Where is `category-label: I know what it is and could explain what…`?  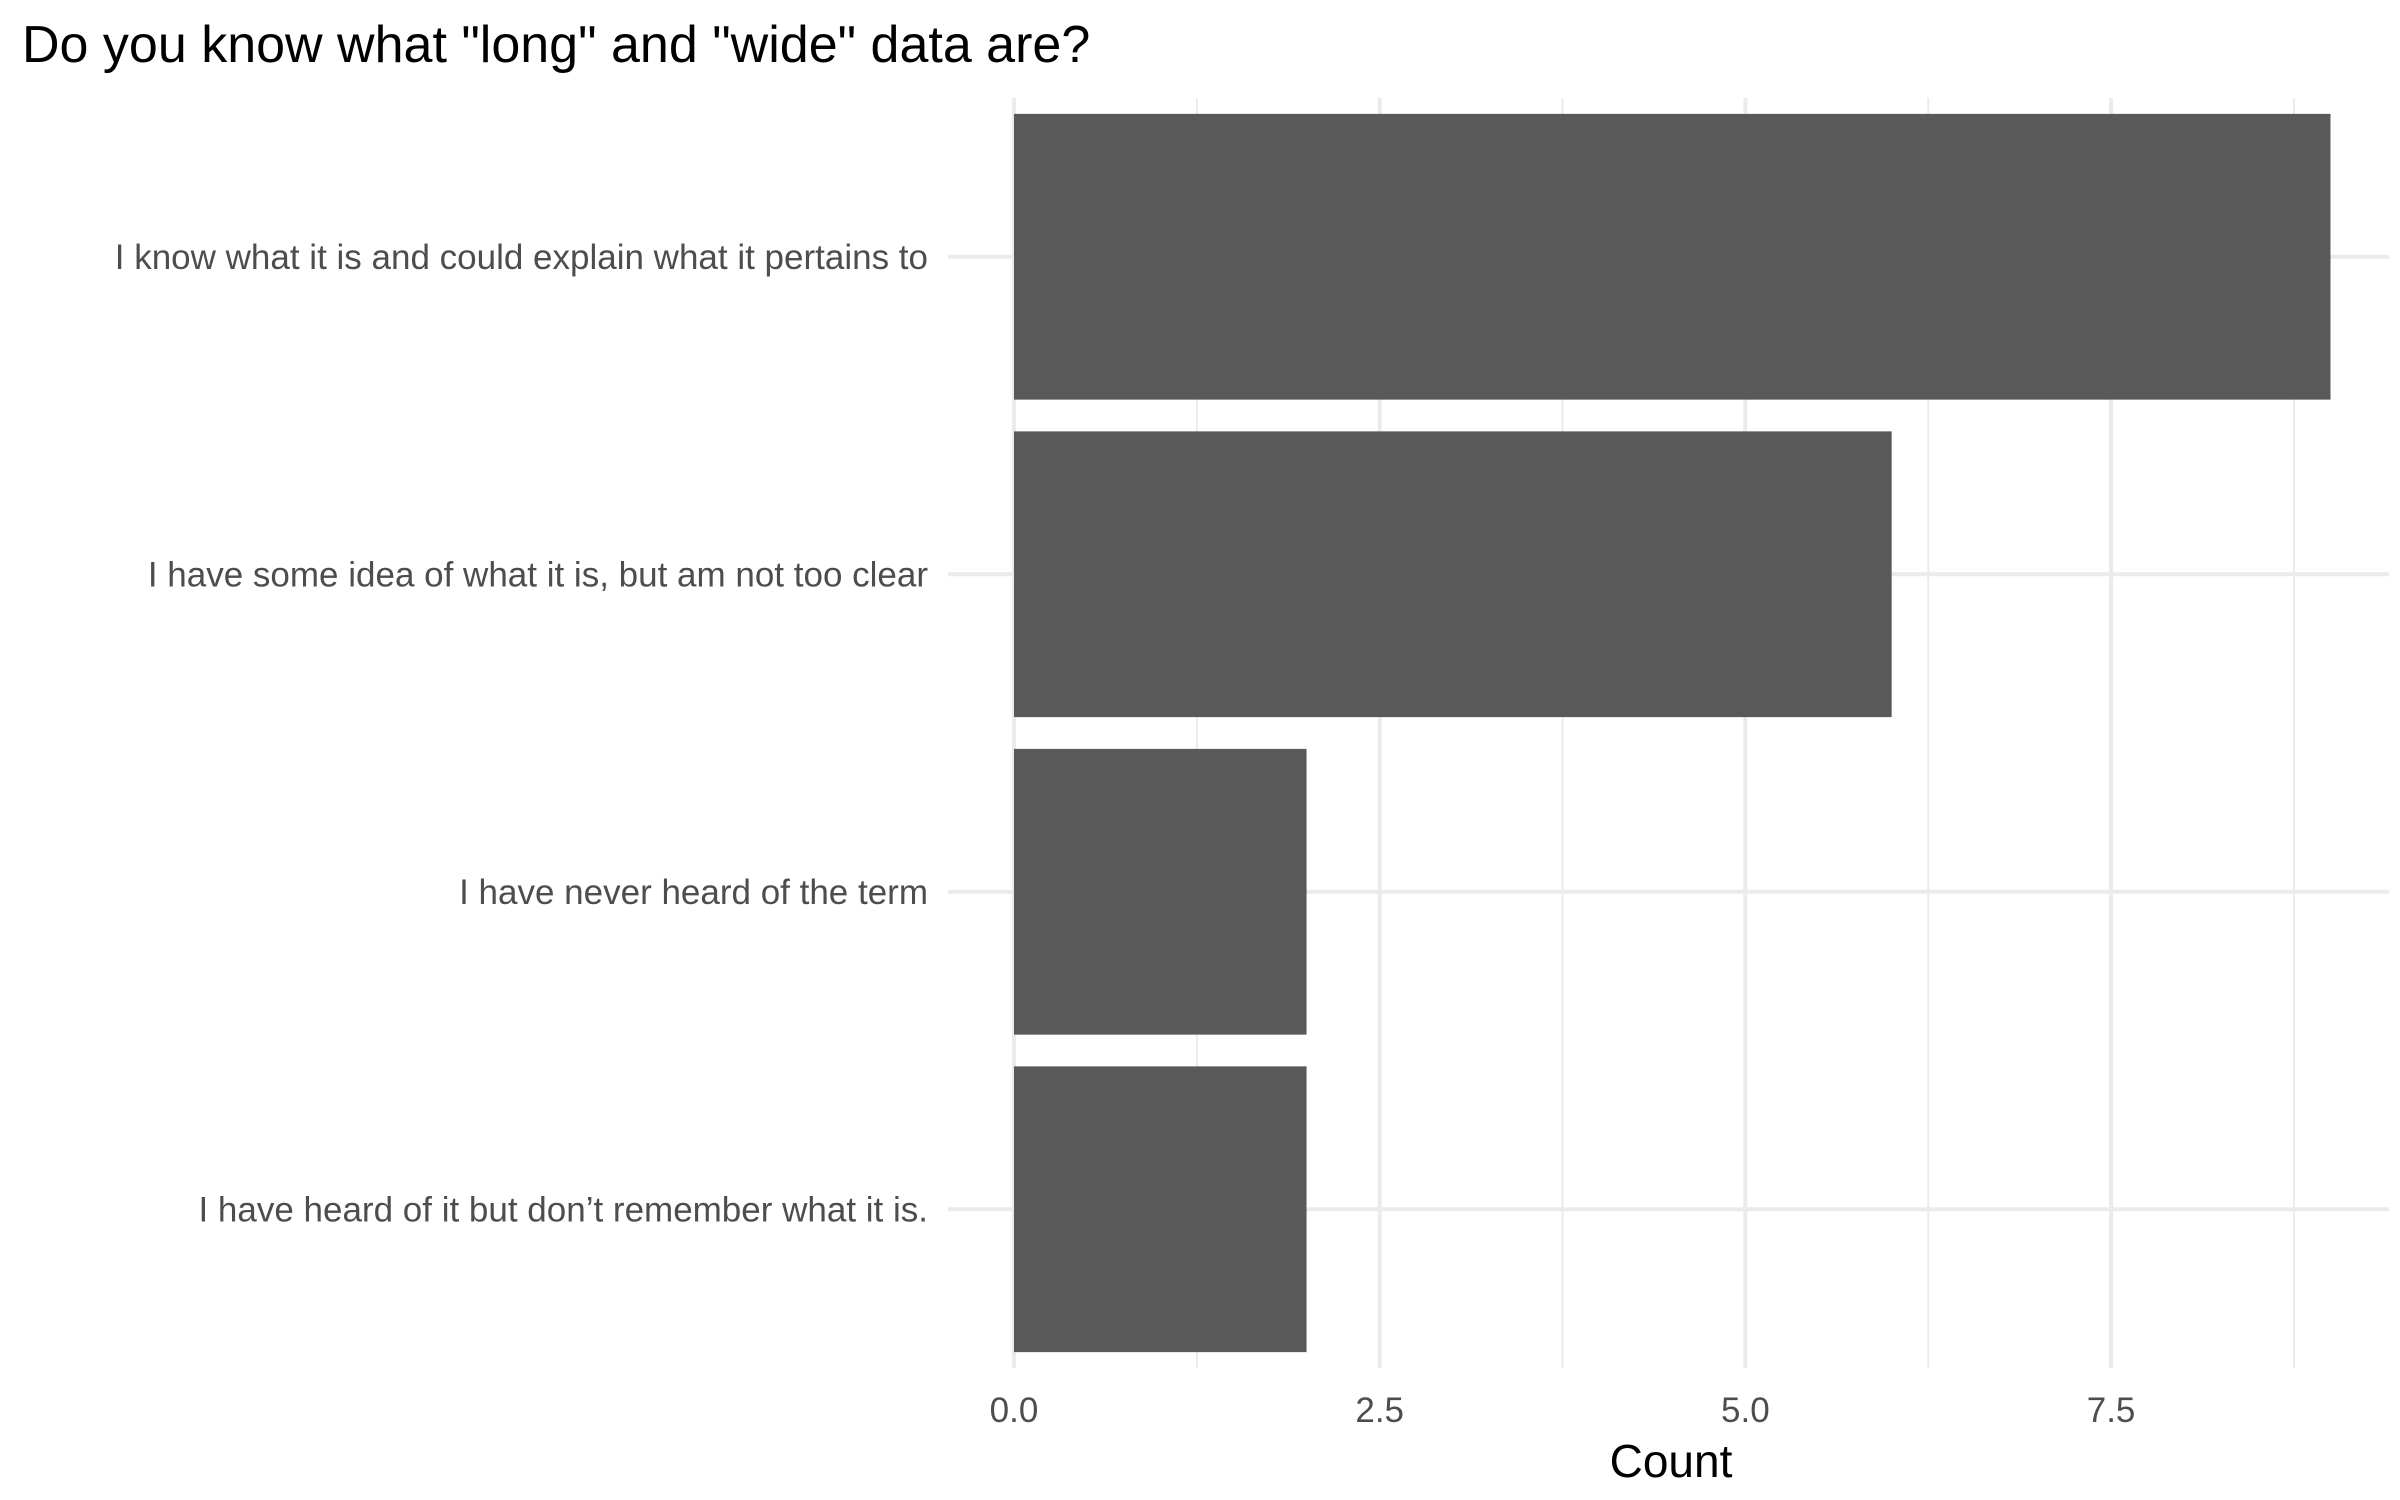 category-label: I know what it is and could explain what… is located at coordinates (521, 257).